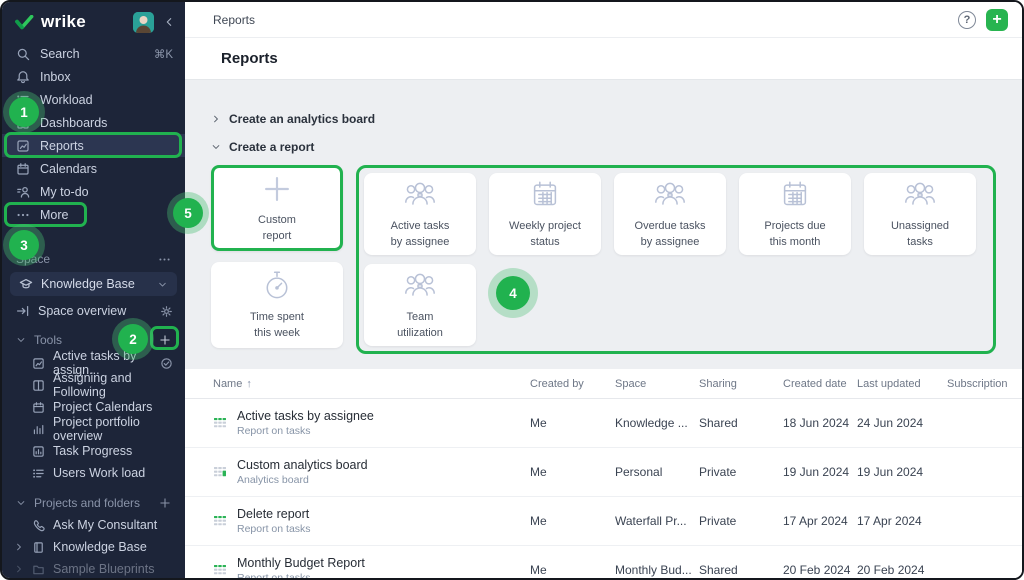 Image resolution: width=1024 pixels, height=580 pixels. What do you see at coordinates (420, 305) in the screenshot?
I see `card-team-utilization: Team utilization` at bounding box center [420, 305].